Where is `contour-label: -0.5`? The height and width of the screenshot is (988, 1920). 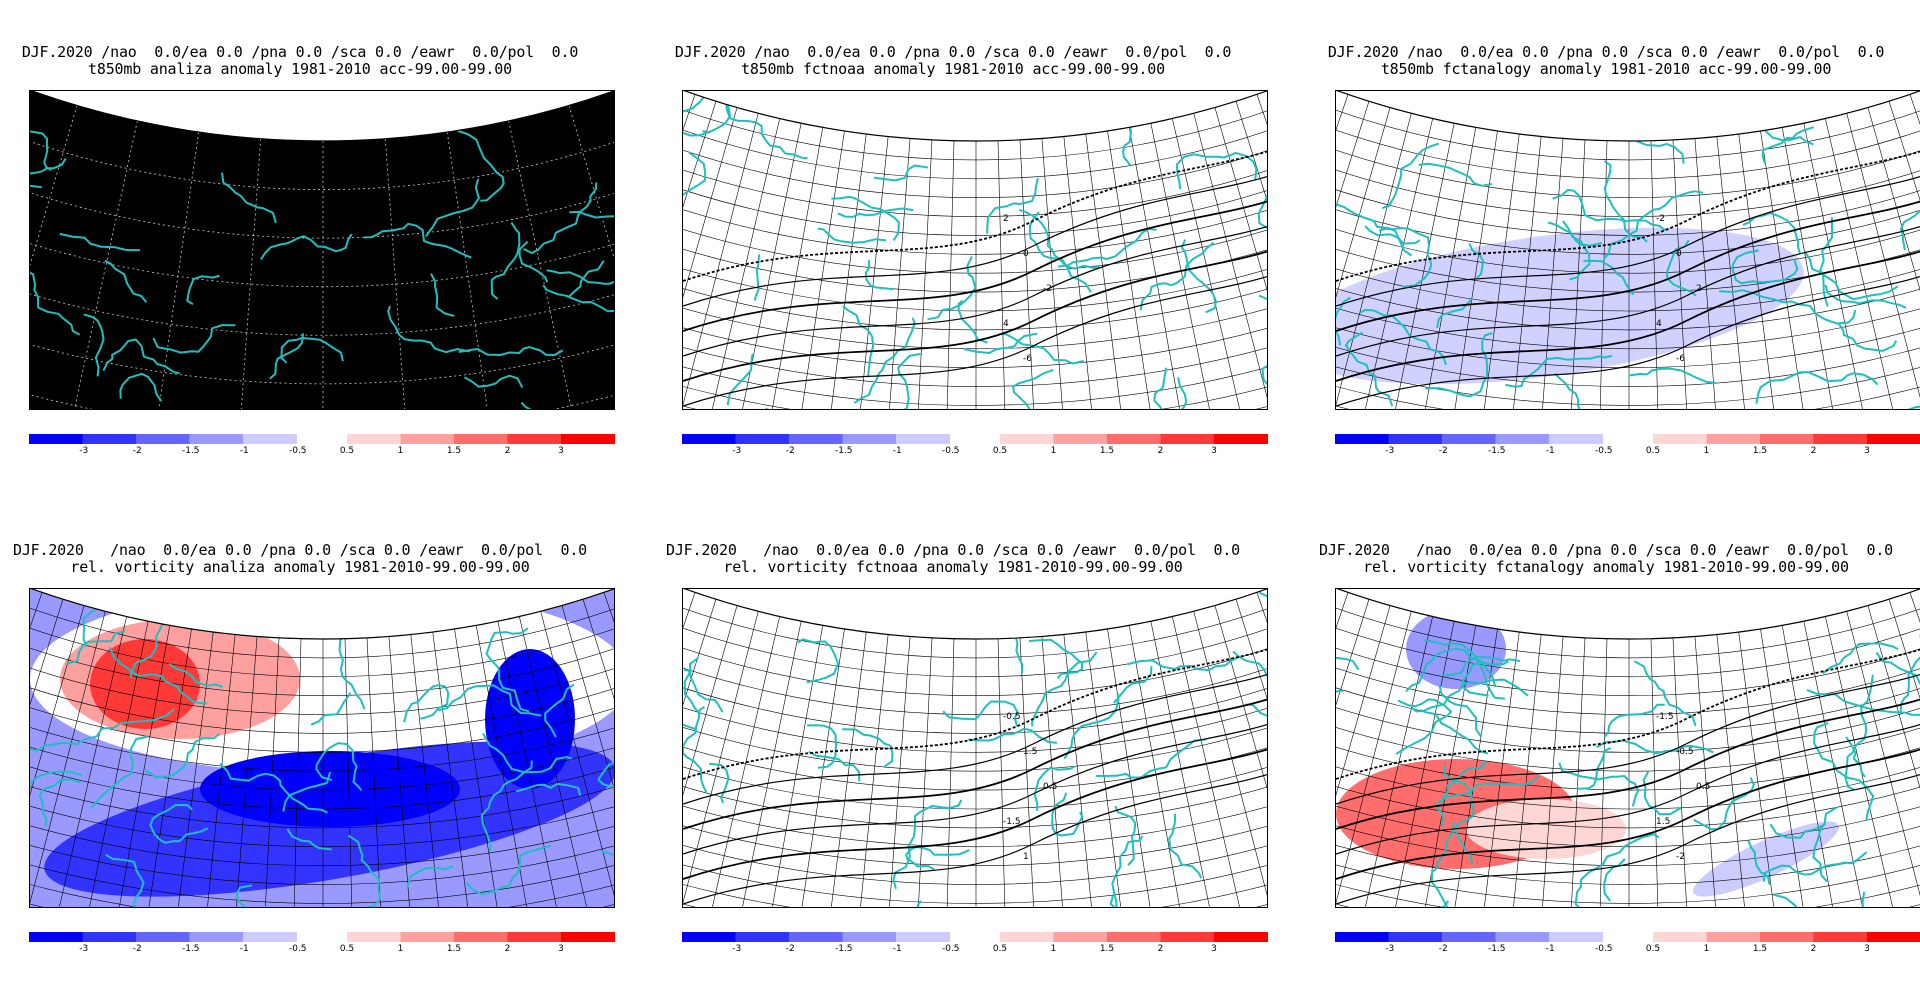
contour-label: -0.5 is located at coordinates (1012, 717).